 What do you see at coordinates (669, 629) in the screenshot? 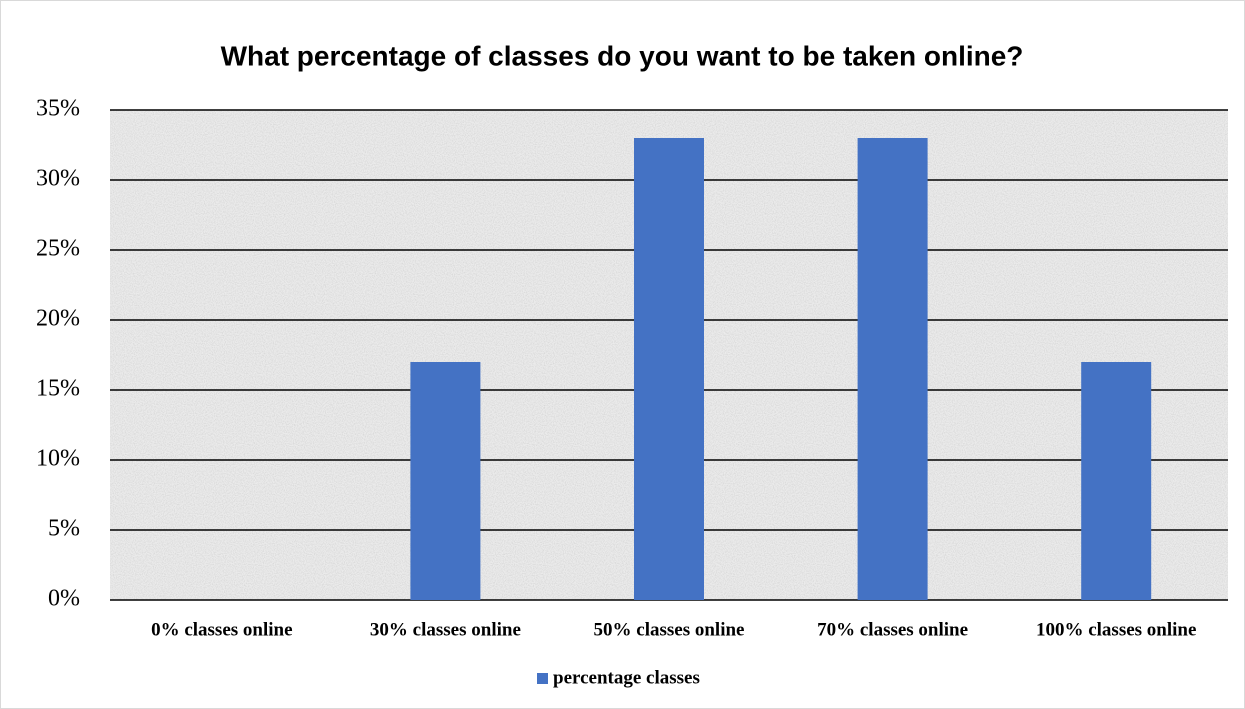
I see `x-tick-label: 50% classes online` at bounding box center [669, 629].